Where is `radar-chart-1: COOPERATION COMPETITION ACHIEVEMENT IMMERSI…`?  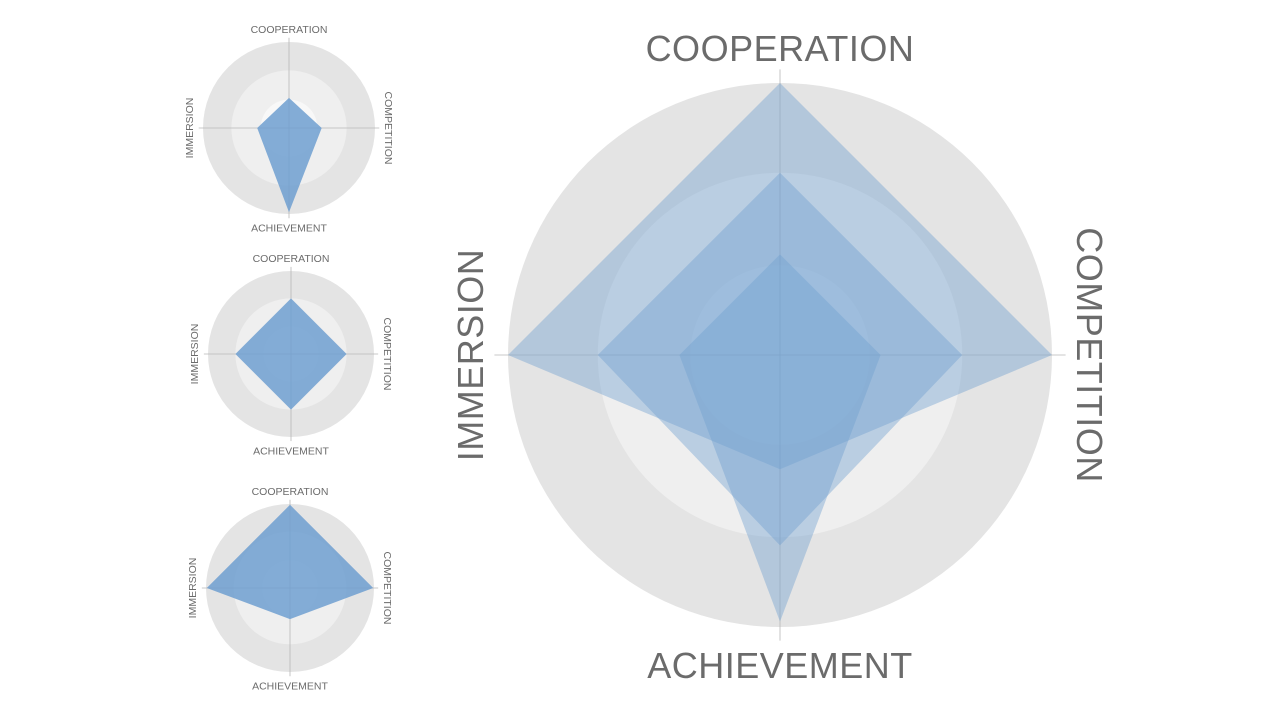 radar-chart-1: COOPERATION COMPETITION ACHIEVEMENT IMMERSI… is located at coordinates (289, 129).